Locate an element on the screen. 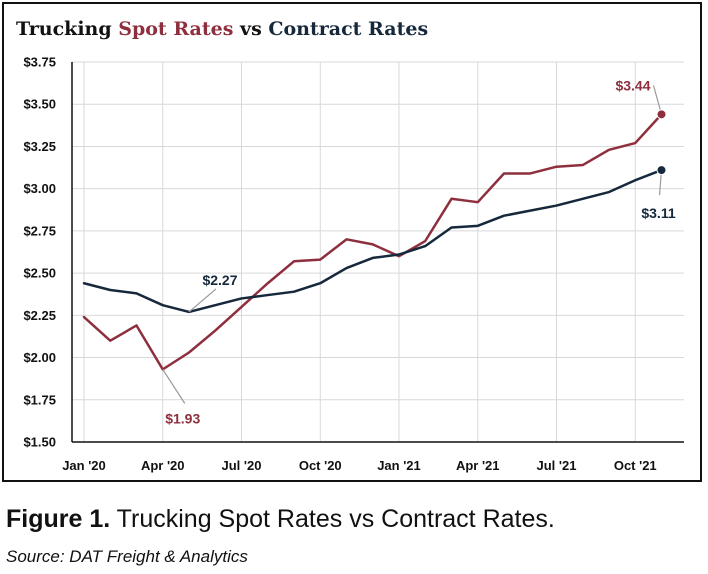 This screenshot has height=574, width=708. chart-title-vs: vs is located at coordinates (251, 29).